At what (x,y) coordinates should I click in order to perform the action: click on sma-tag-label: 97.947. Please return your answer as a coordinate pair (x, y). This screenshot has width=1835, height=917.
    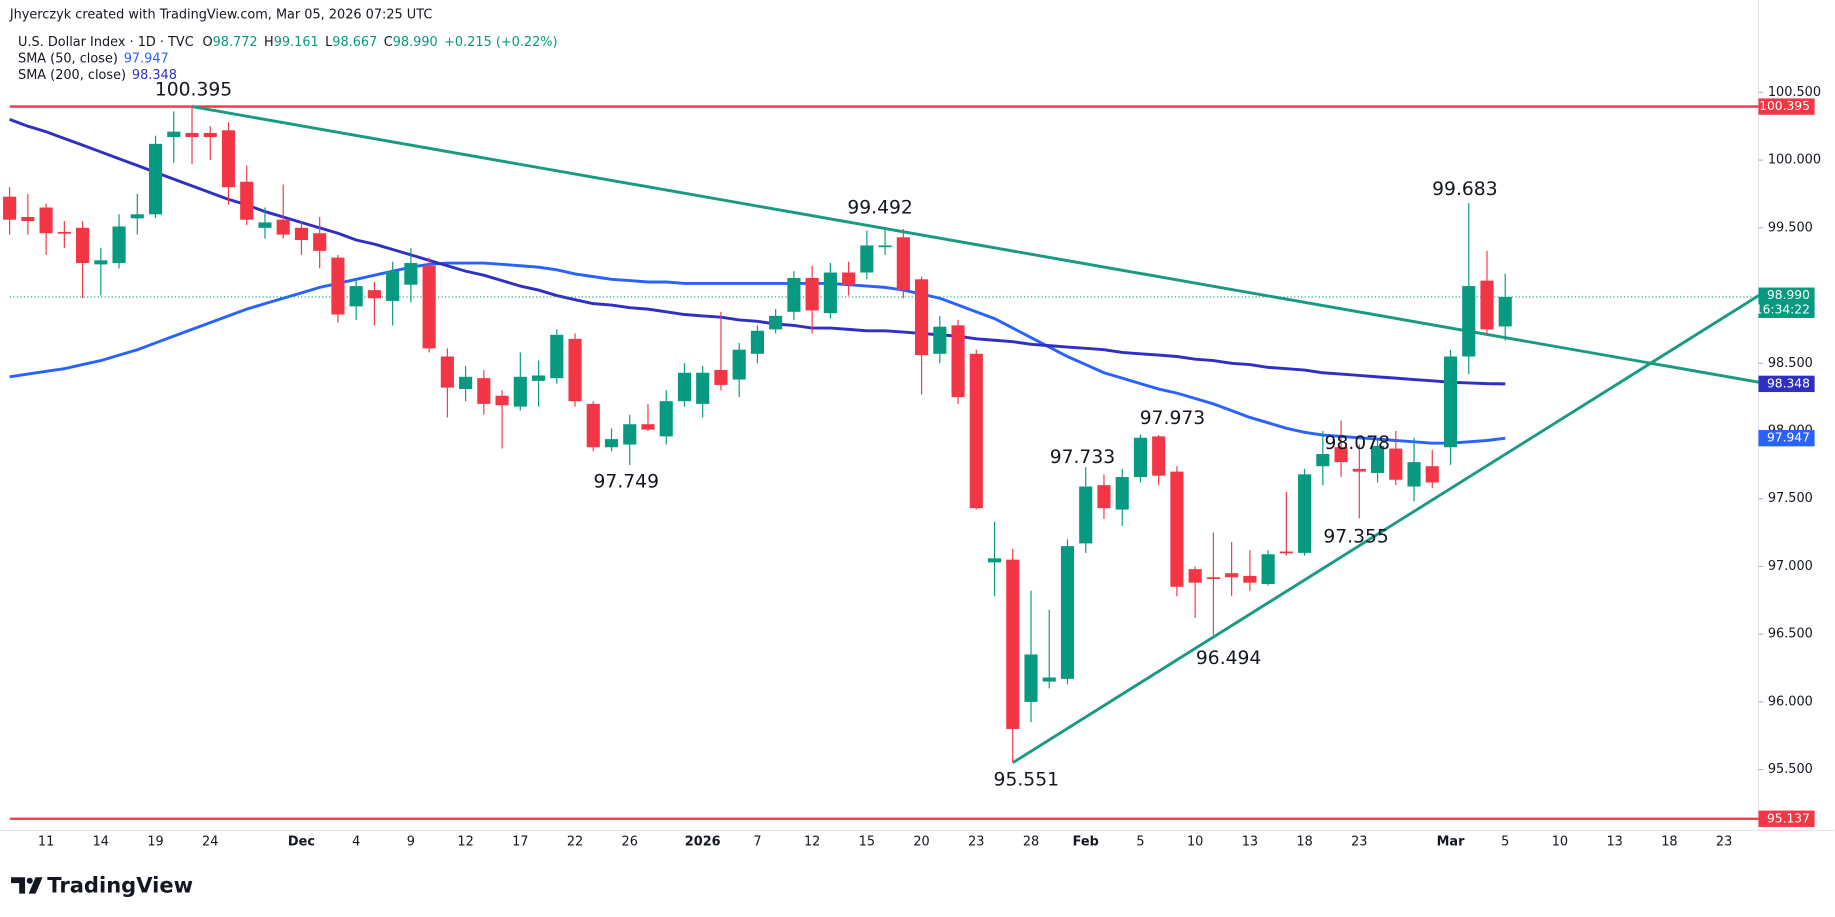
    Looking at the image, I should click on (1788, 438).